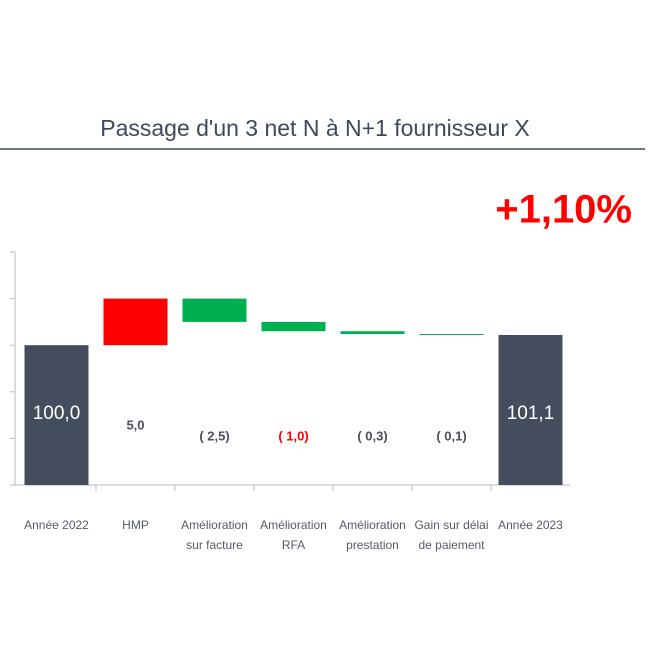 This screenshot has width=667, height=667. Describe the element at coordinates (372, 435) in the screenshot. I see `value-label: ( 0,3)` at that location.